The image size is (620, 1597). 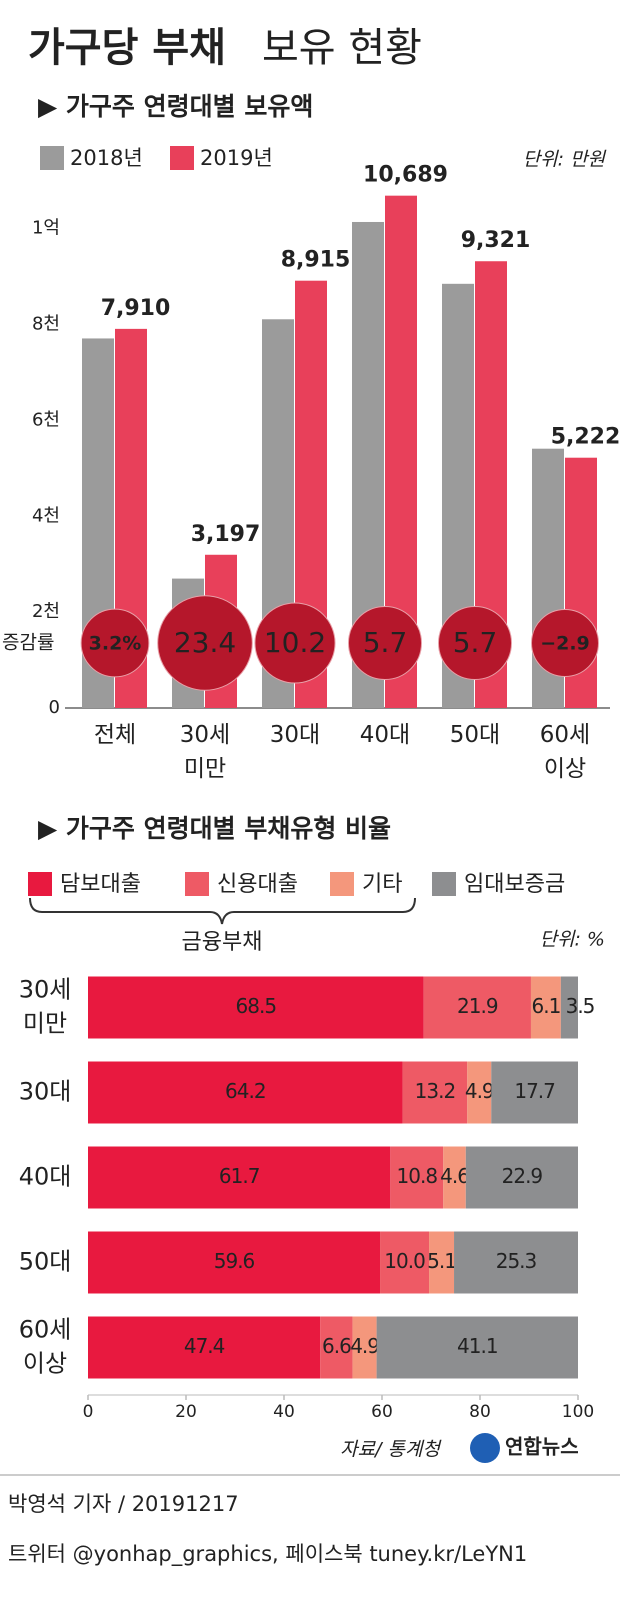 I want to click on x-tick-label: 60, so click(x=382, y=1412).